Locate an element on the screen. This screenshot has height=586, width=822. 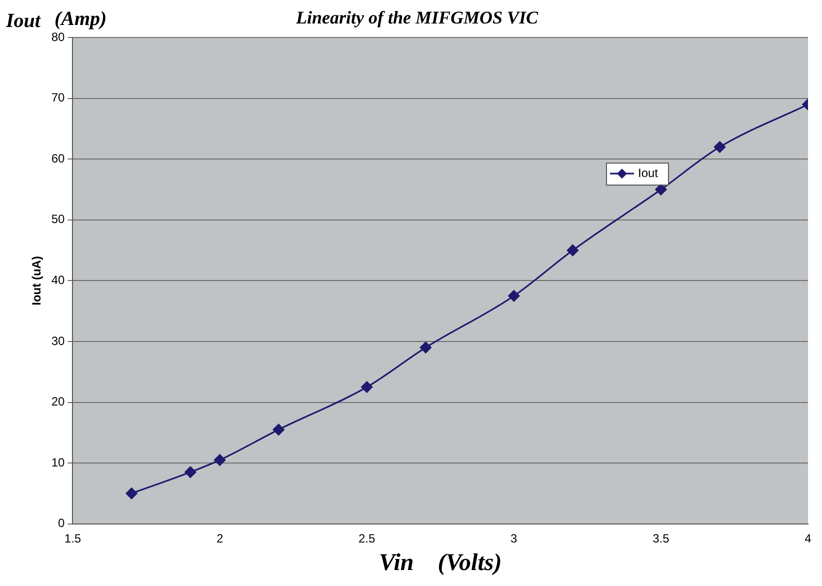
y-tick-label: 10 is located at coordinates (58, 462).